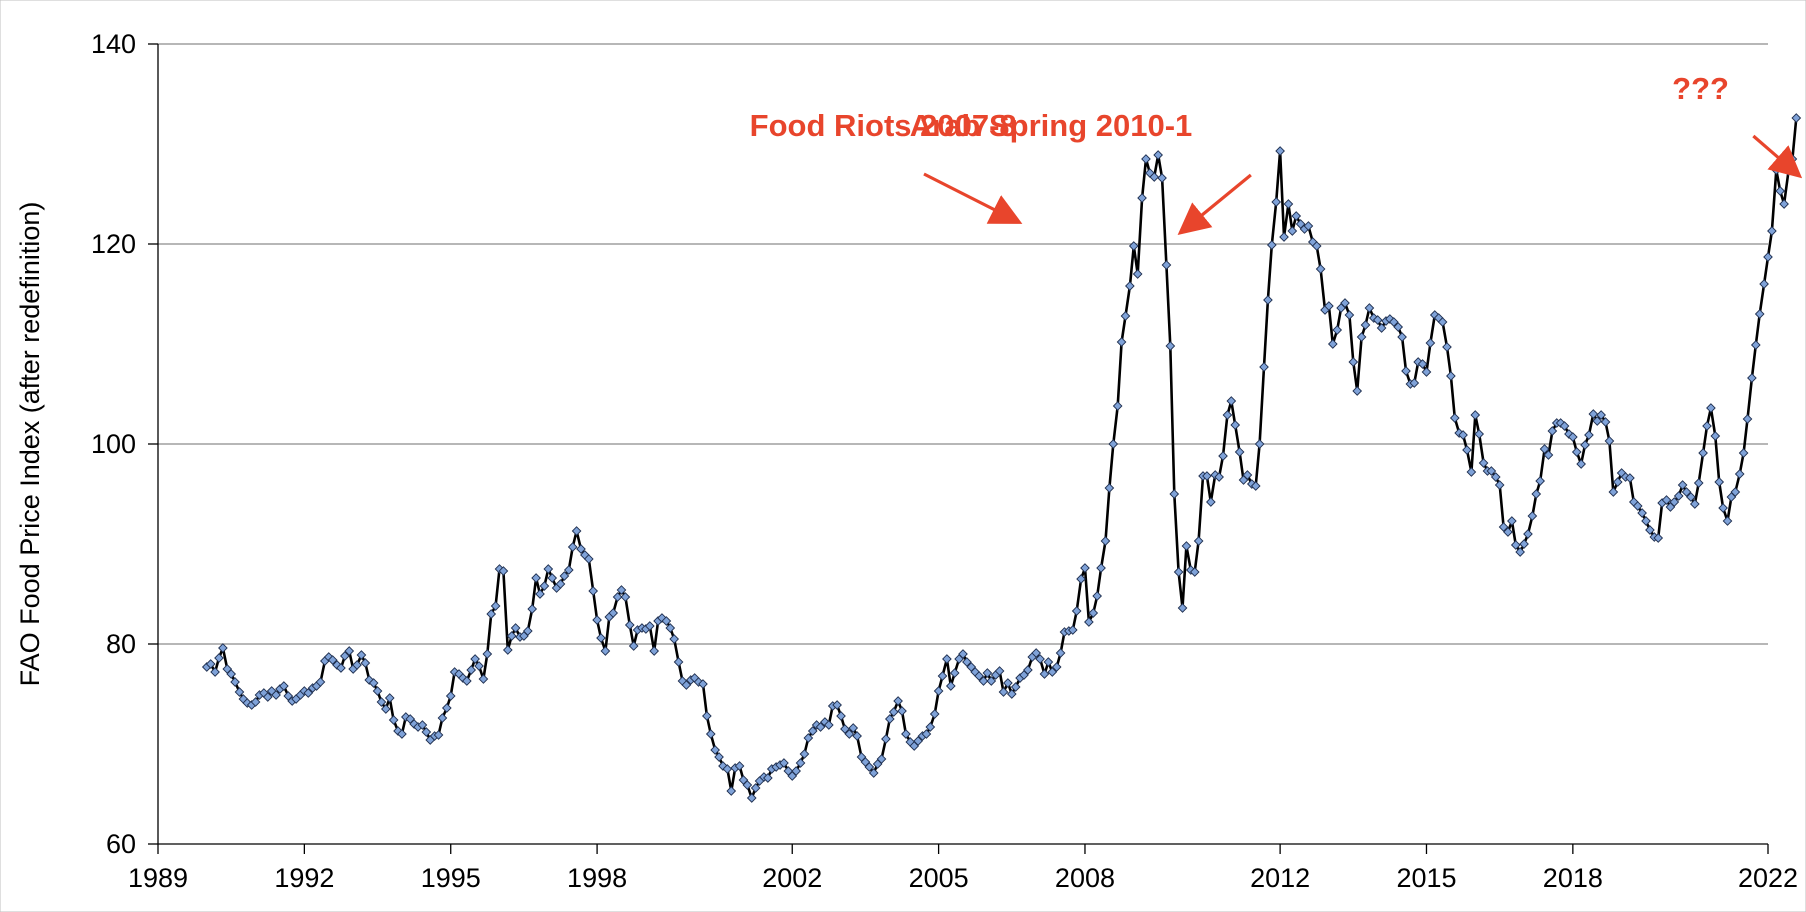 This screenshot has height=912, width=1806. Describe the element at coordinates (451, 878) in the screenshot. I see `x-tick-label-1995: 1995` at that location.